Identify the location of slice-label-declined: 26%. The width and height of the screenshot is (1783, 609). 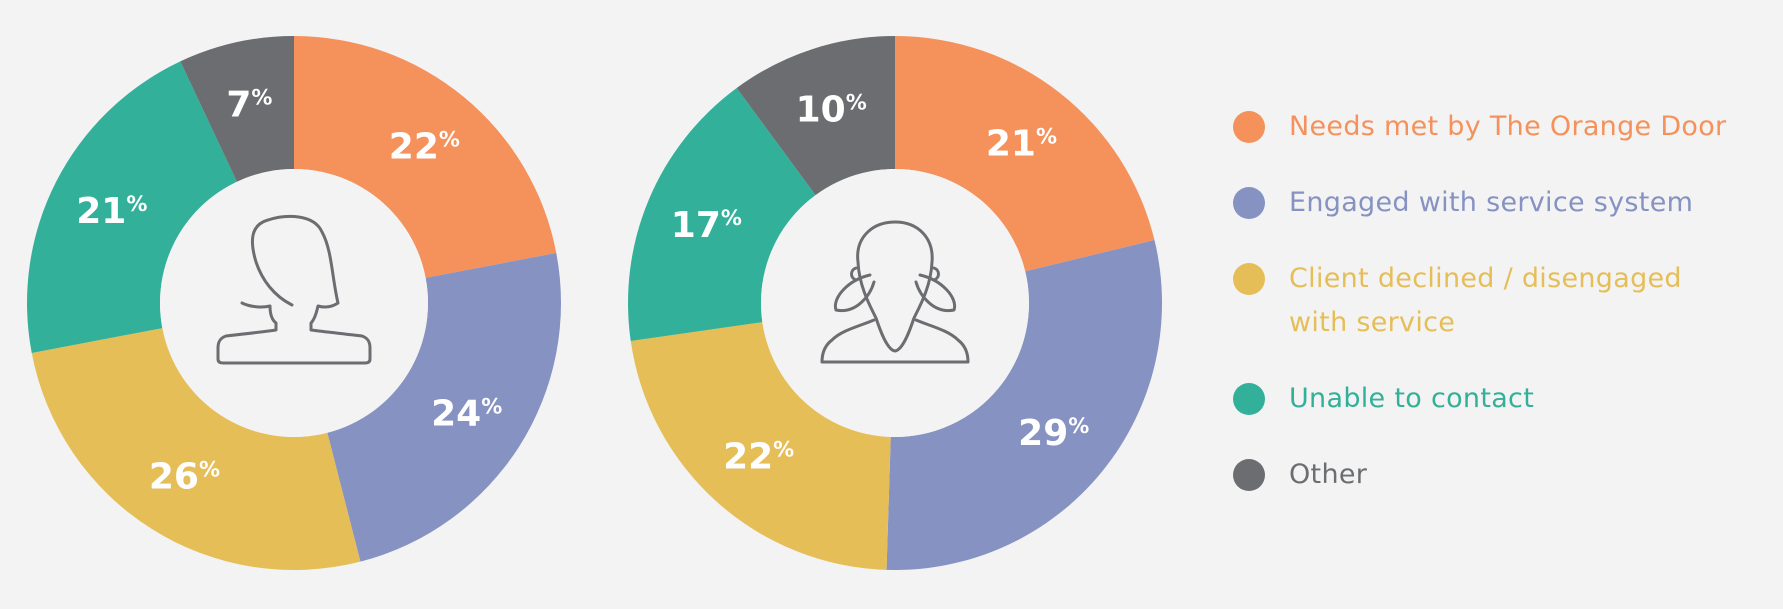
(184, 477).